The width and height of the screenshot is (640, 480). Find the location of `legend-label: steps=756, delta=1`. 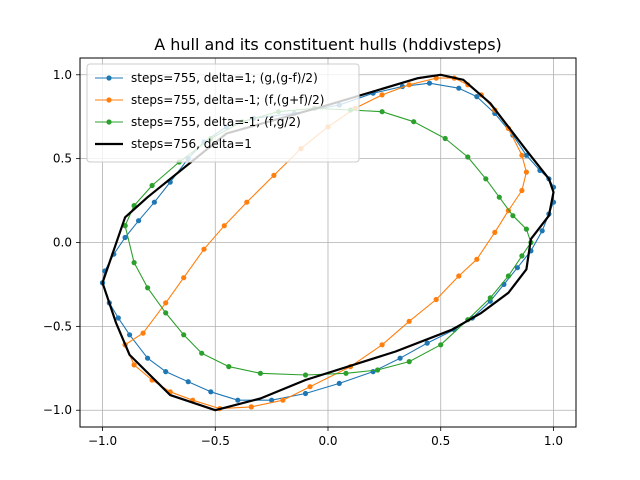

legend-label: steps=756, delta=1 is located at coordinates (191, 144).